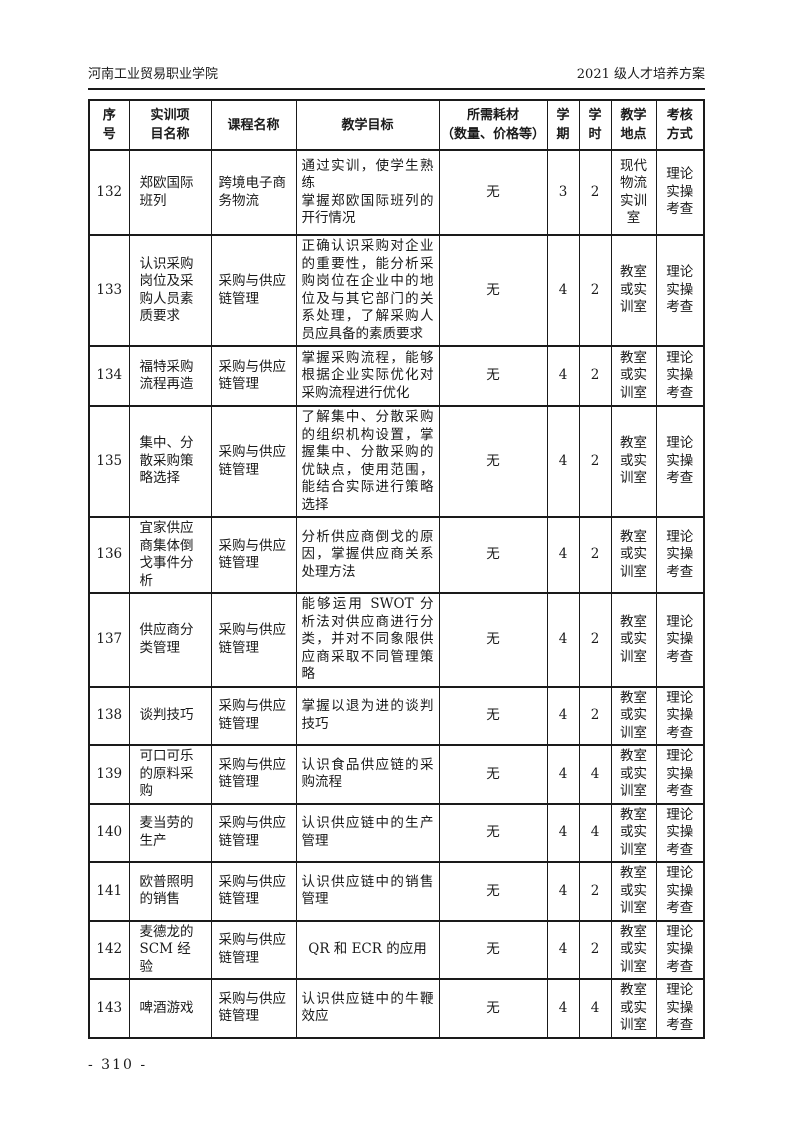 The width and height of the screenshot is (793, 1122). I want to click on cell-goal: QR 和 ECR 的应用, so click(367, 949).